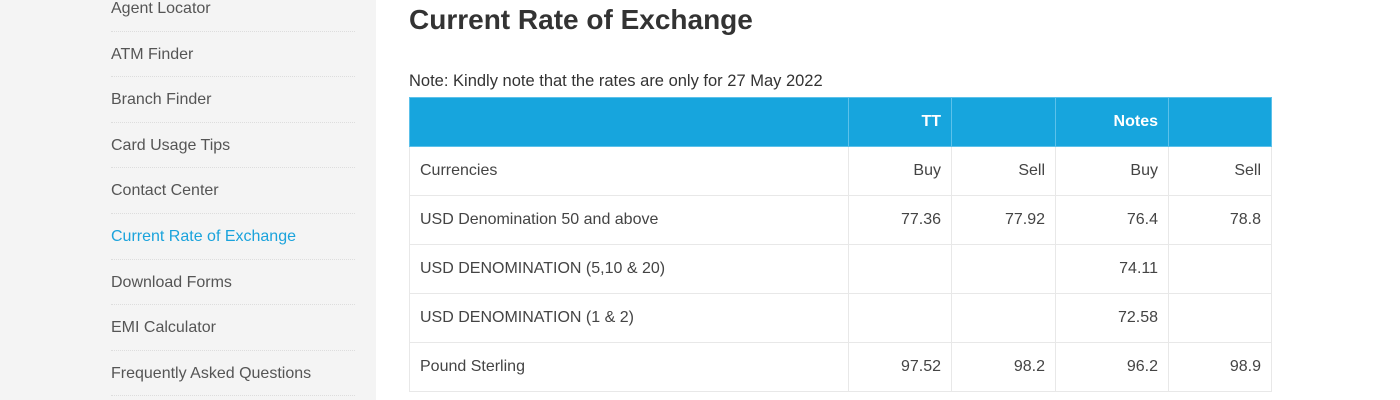 The width and height of the screenshot is (1400, 400). Describe the element at coordinates (233, 374) in the screenshot. I see `sidebar-item-faq: Frequently Asked Questions` at that location.